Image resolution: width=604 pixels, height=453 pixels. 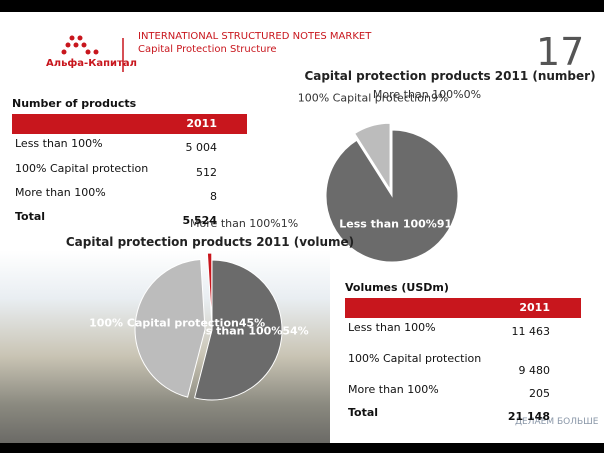 I want to click on cell-value: 8, so click(x=213, y=196).